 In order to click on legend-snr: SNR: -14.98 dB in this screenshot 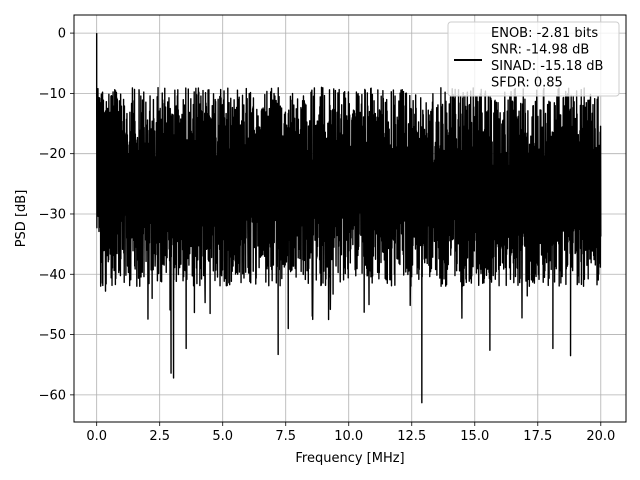, I will do `click(540, 50)`.